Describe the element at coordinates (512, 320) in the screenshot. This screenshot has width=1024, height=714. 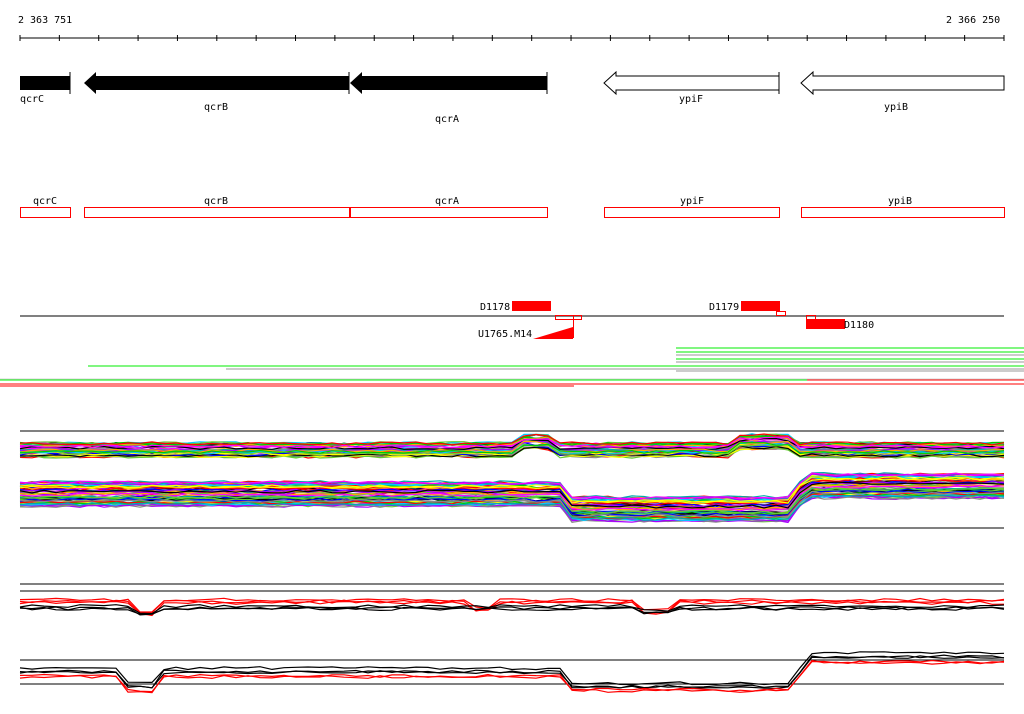
I see `feature-track: D1178 U1765.M14 D1179 D1180` at that location.